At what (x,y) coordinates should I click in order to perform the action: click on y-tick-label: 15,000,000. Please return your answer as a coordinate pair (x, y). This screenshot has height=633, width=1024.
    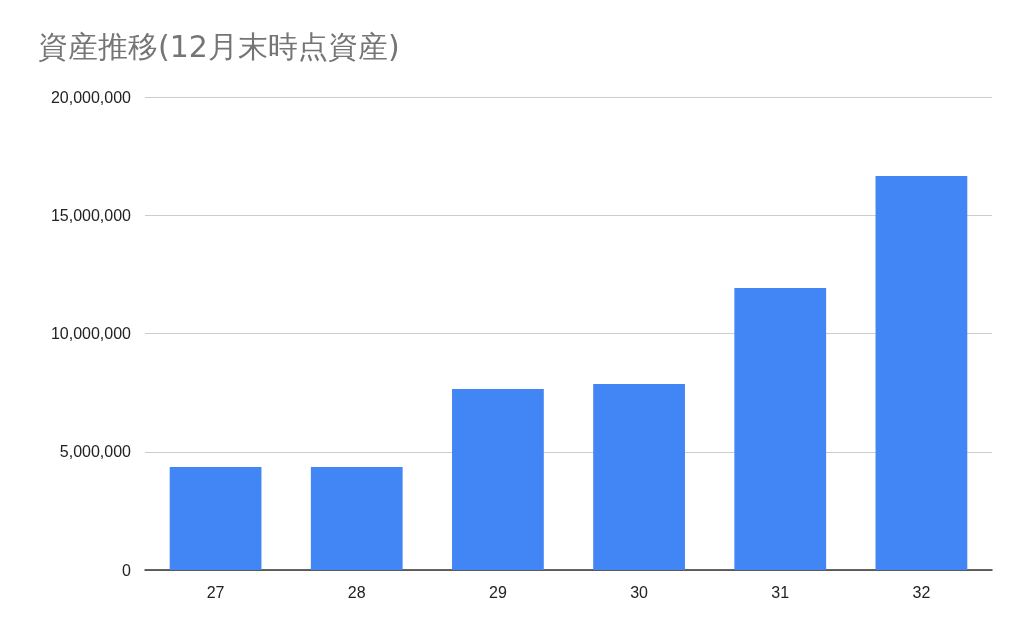
    Looking at the image, I should click on (91, 215).